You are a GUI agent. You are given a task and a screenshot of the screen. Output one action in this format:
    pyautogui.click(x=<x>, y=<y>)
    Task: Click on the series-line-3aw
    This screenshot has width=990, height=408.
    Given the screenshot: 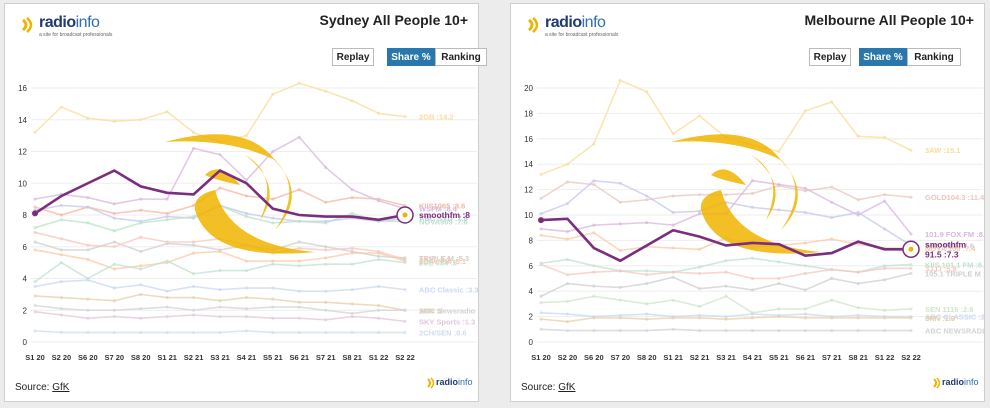 What is the action you would take?
    pyautogui.click(x=726, y=127)
    